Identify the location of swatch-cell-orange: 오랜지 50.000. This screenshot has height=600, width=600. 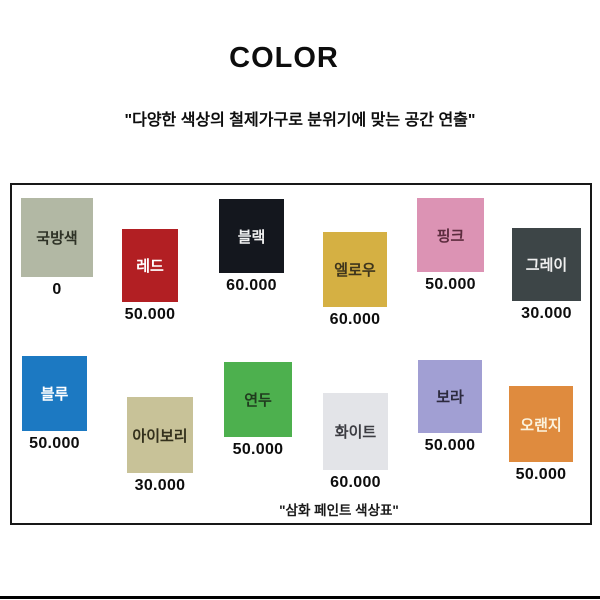
(541, 435).